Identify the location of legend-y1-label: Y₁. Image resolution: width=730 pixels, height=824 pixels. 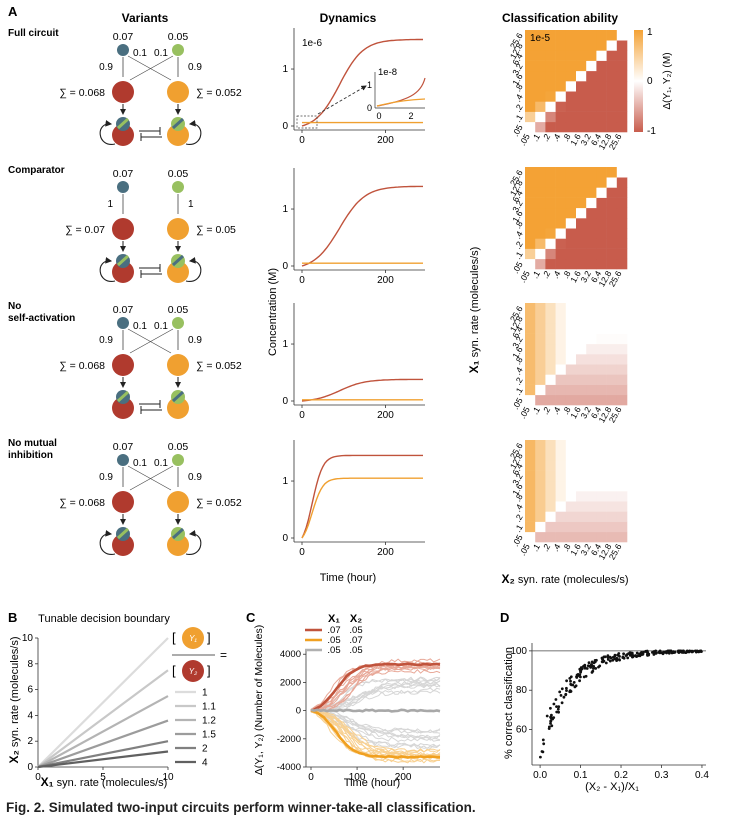
(193, 638).